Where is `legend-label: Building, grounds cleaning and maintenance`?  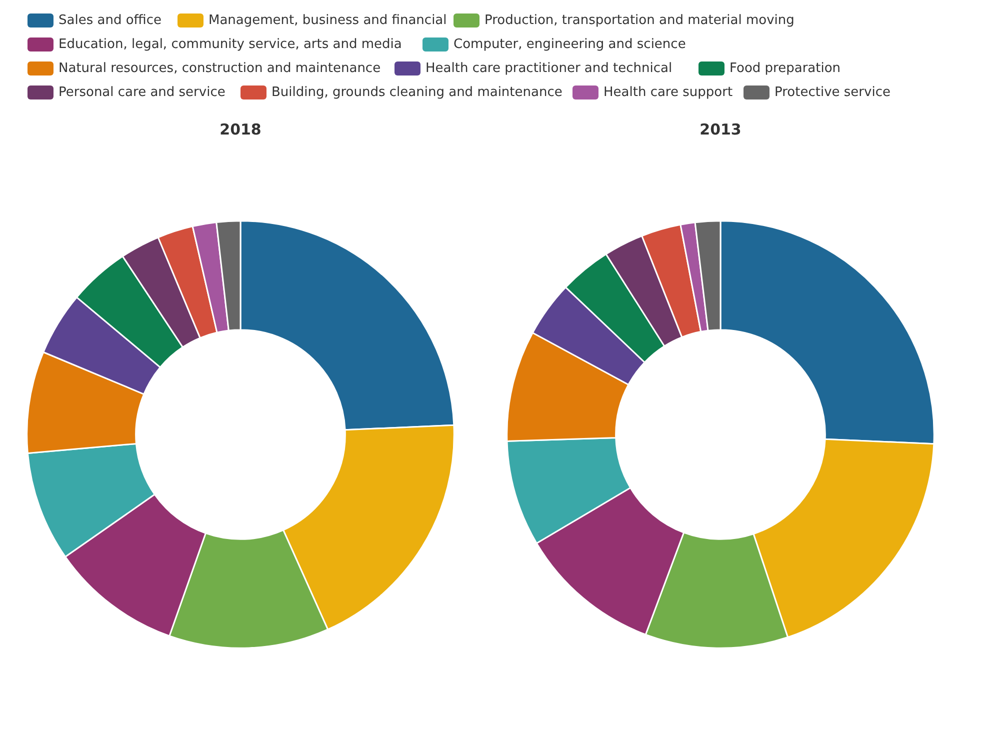 legend-label: Building, grounds cleaning and maintenance is located at coordinates (417, 92).